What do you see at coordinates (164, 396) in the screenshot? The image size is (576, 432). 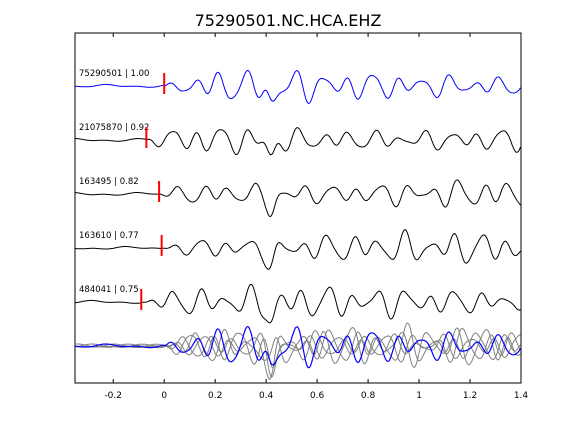 I see `x-tick-label: 0` at bounding box center [164, 396].